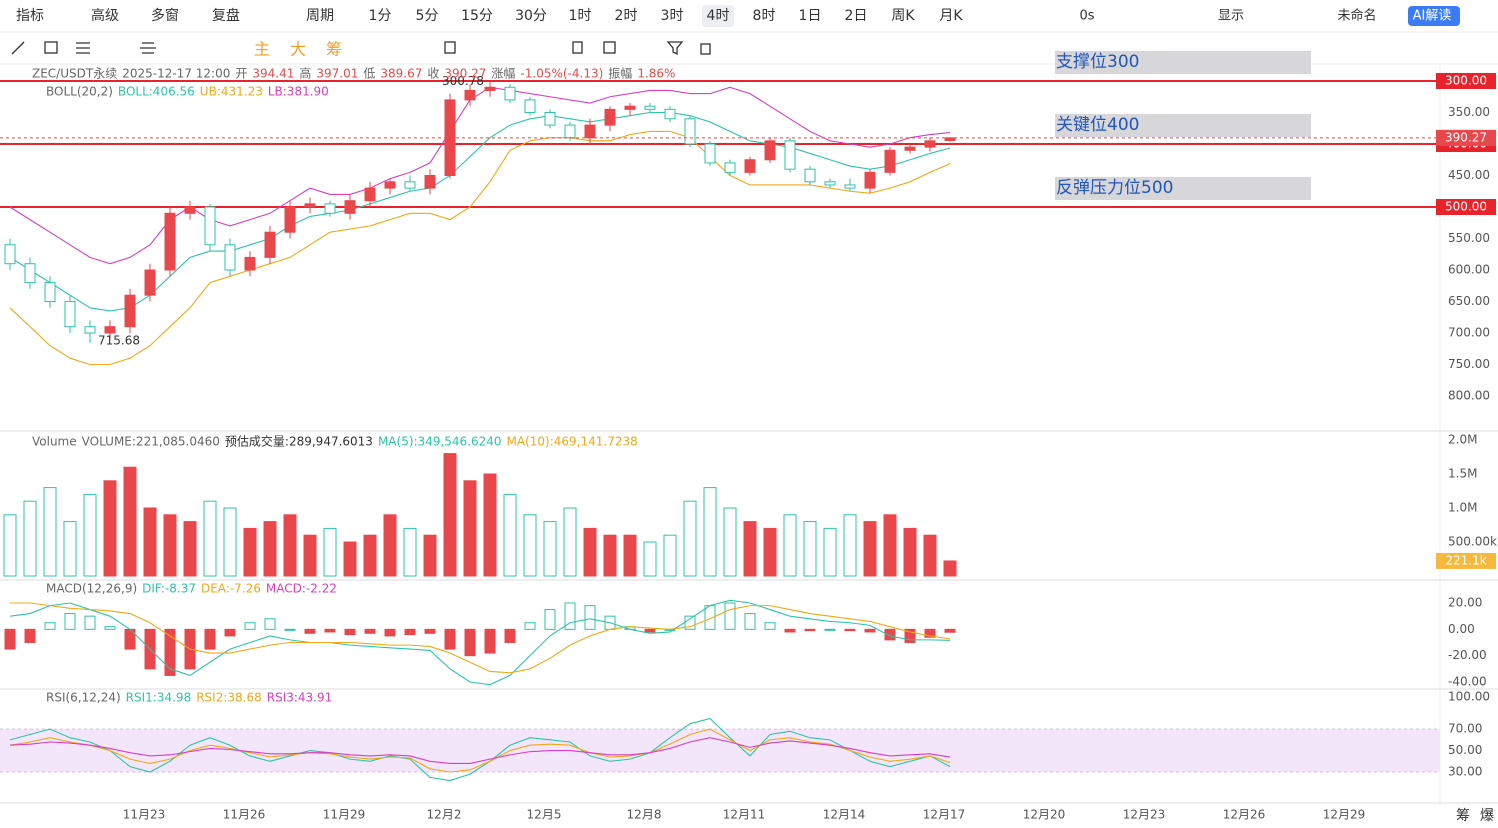 This screenshot has height=828, width=1498. What do you see at coordinates (30, 16) in the screenshot?
I see `toolbar-item: 指标` at bounding box center [30, 16].